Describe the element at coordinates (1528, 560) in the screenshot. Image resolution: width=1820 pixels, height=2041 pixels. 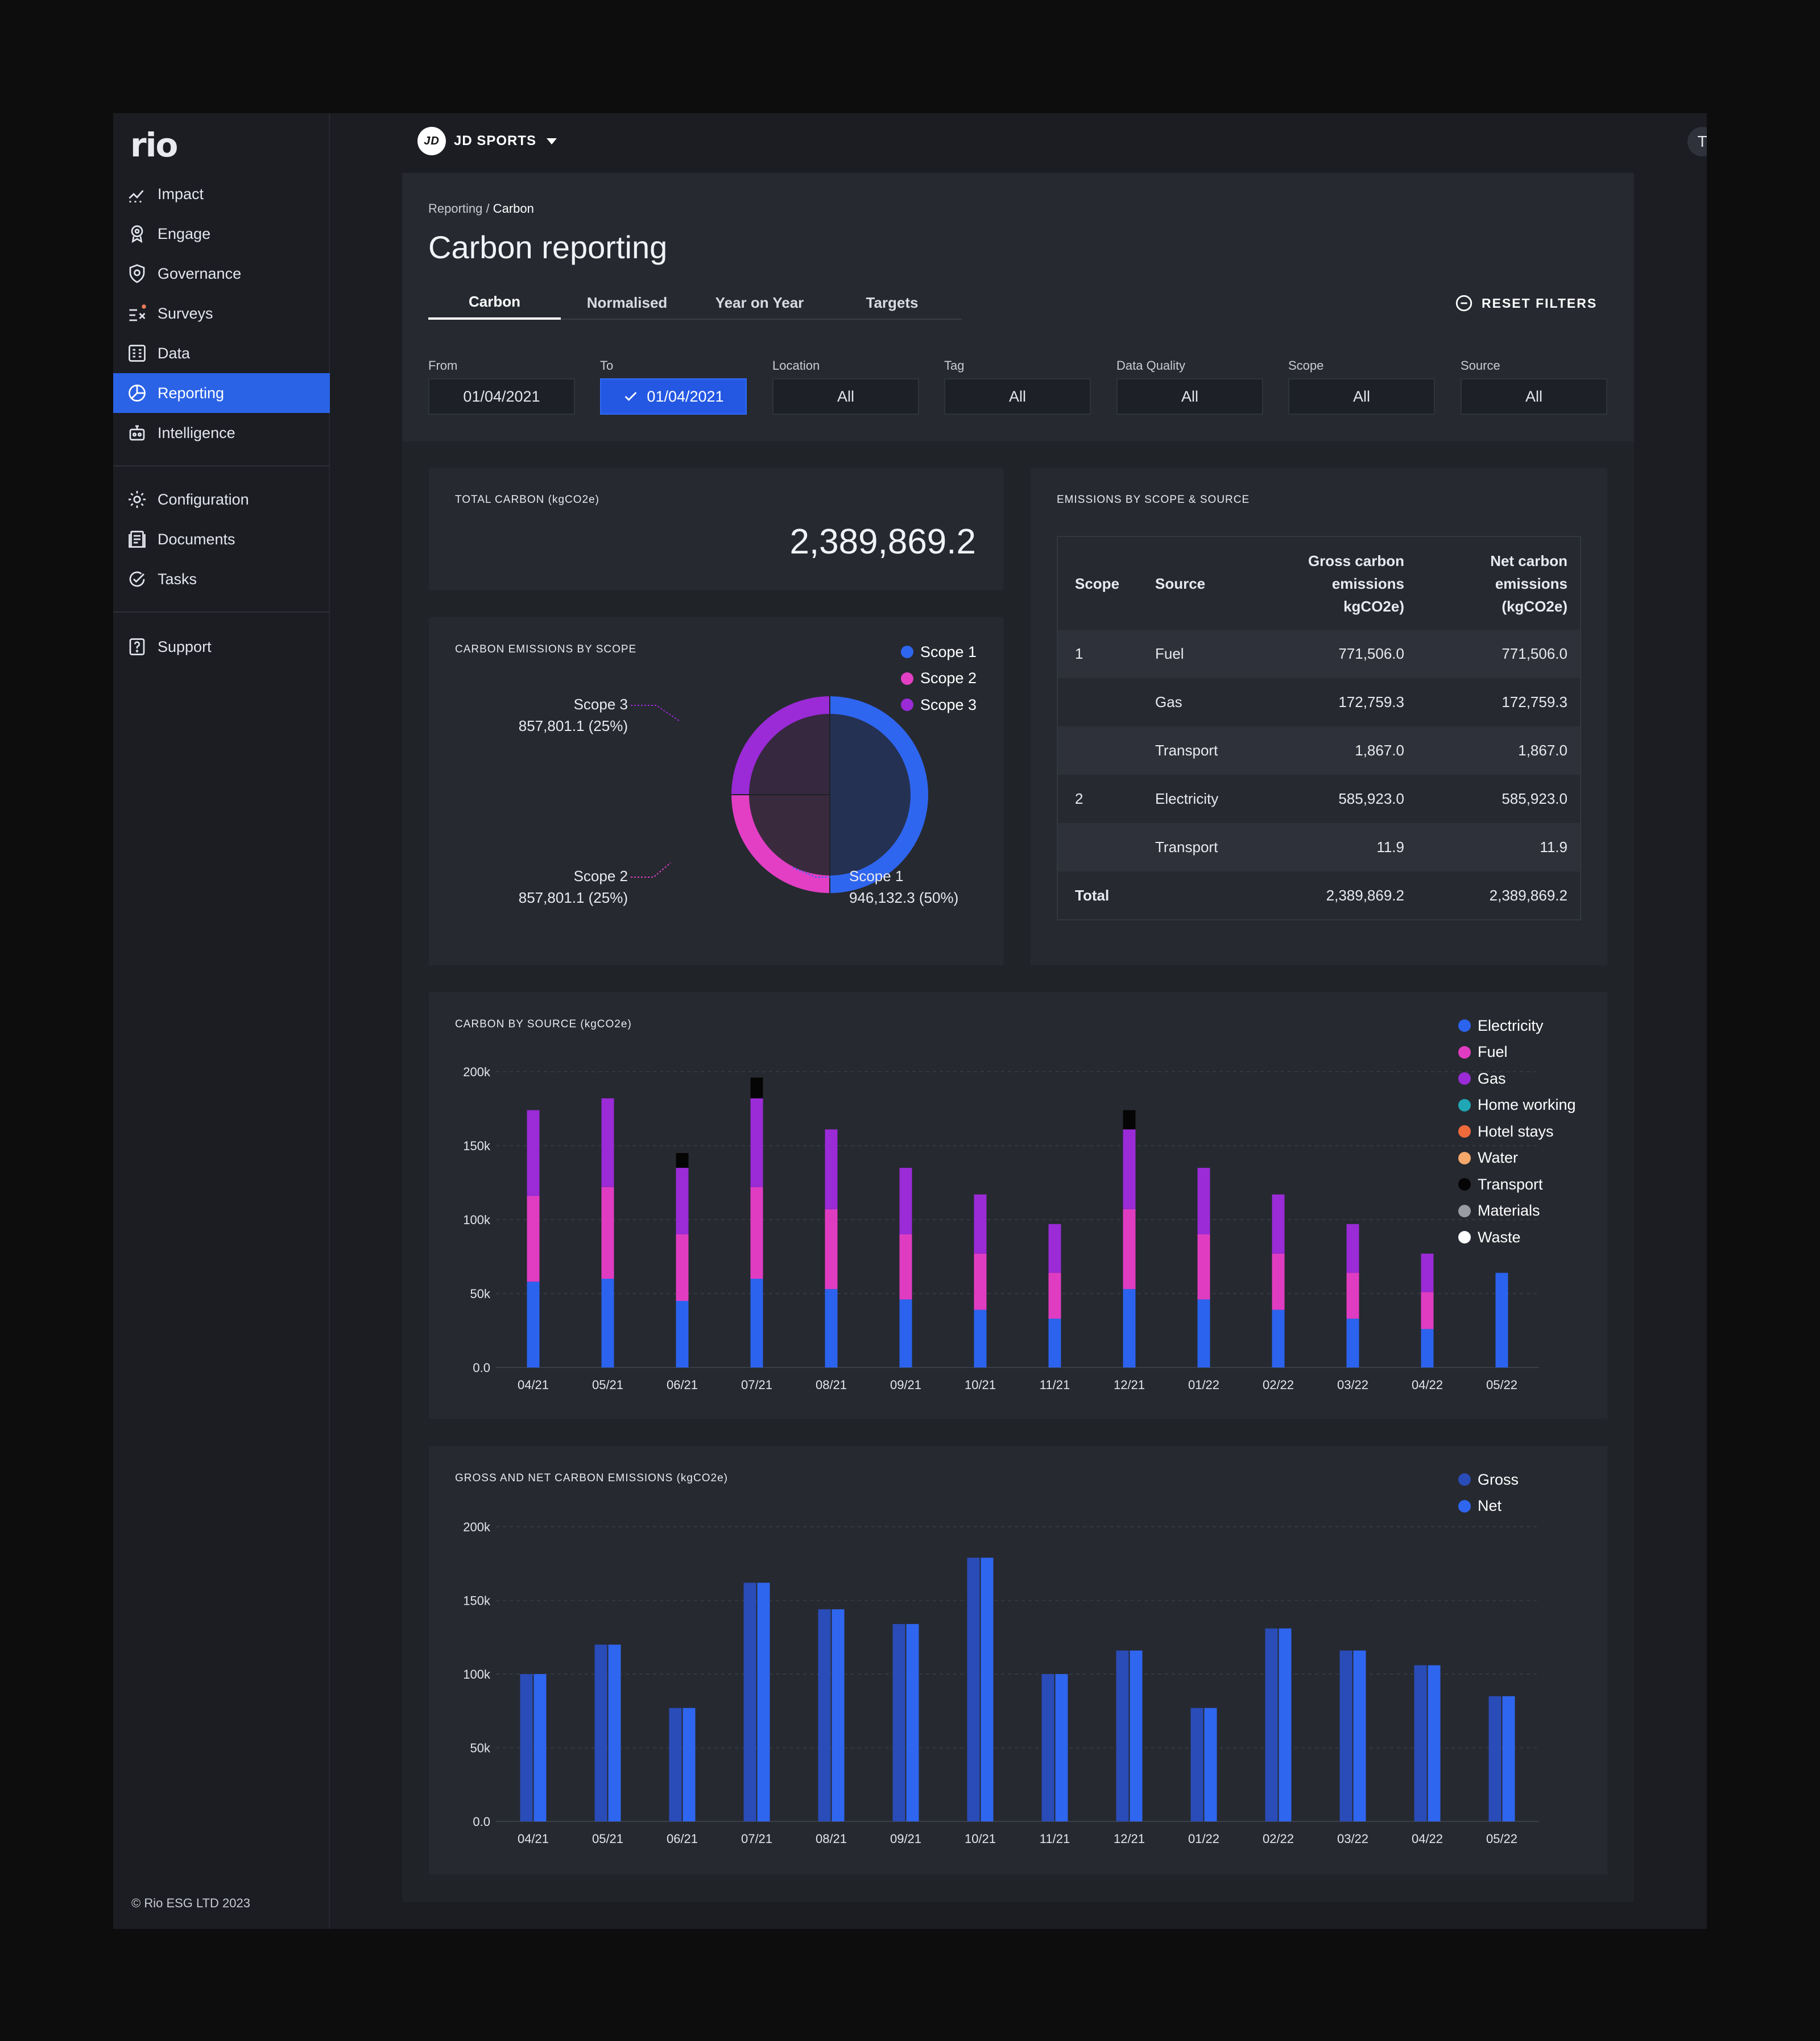
I see `net-header-line: Net carbon` at that location.